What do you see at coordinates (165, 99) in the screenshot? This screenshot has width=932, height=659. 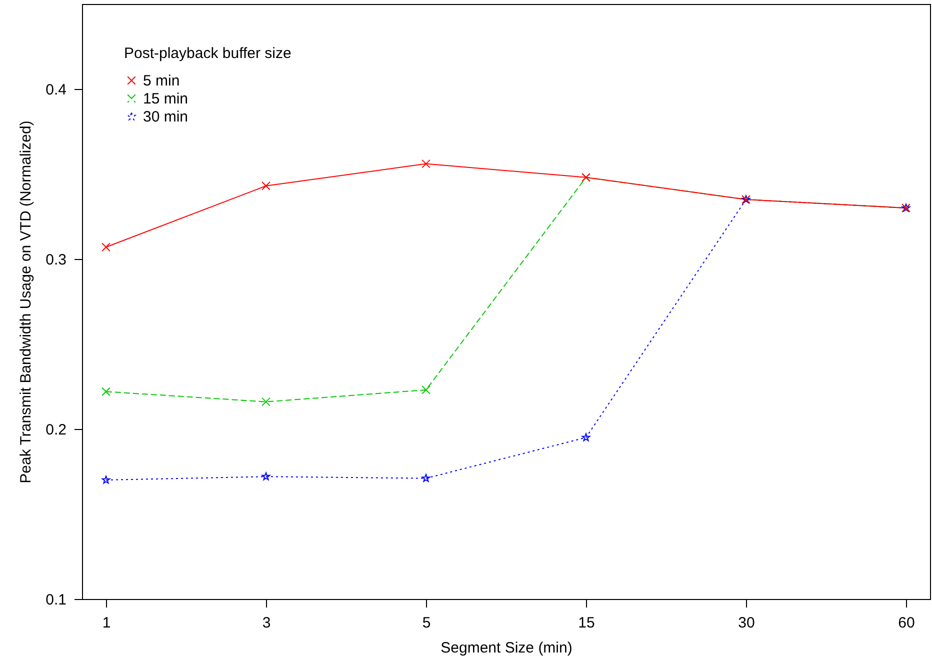 I see `legend-label: 15 min` at bounding box center [165, 99].